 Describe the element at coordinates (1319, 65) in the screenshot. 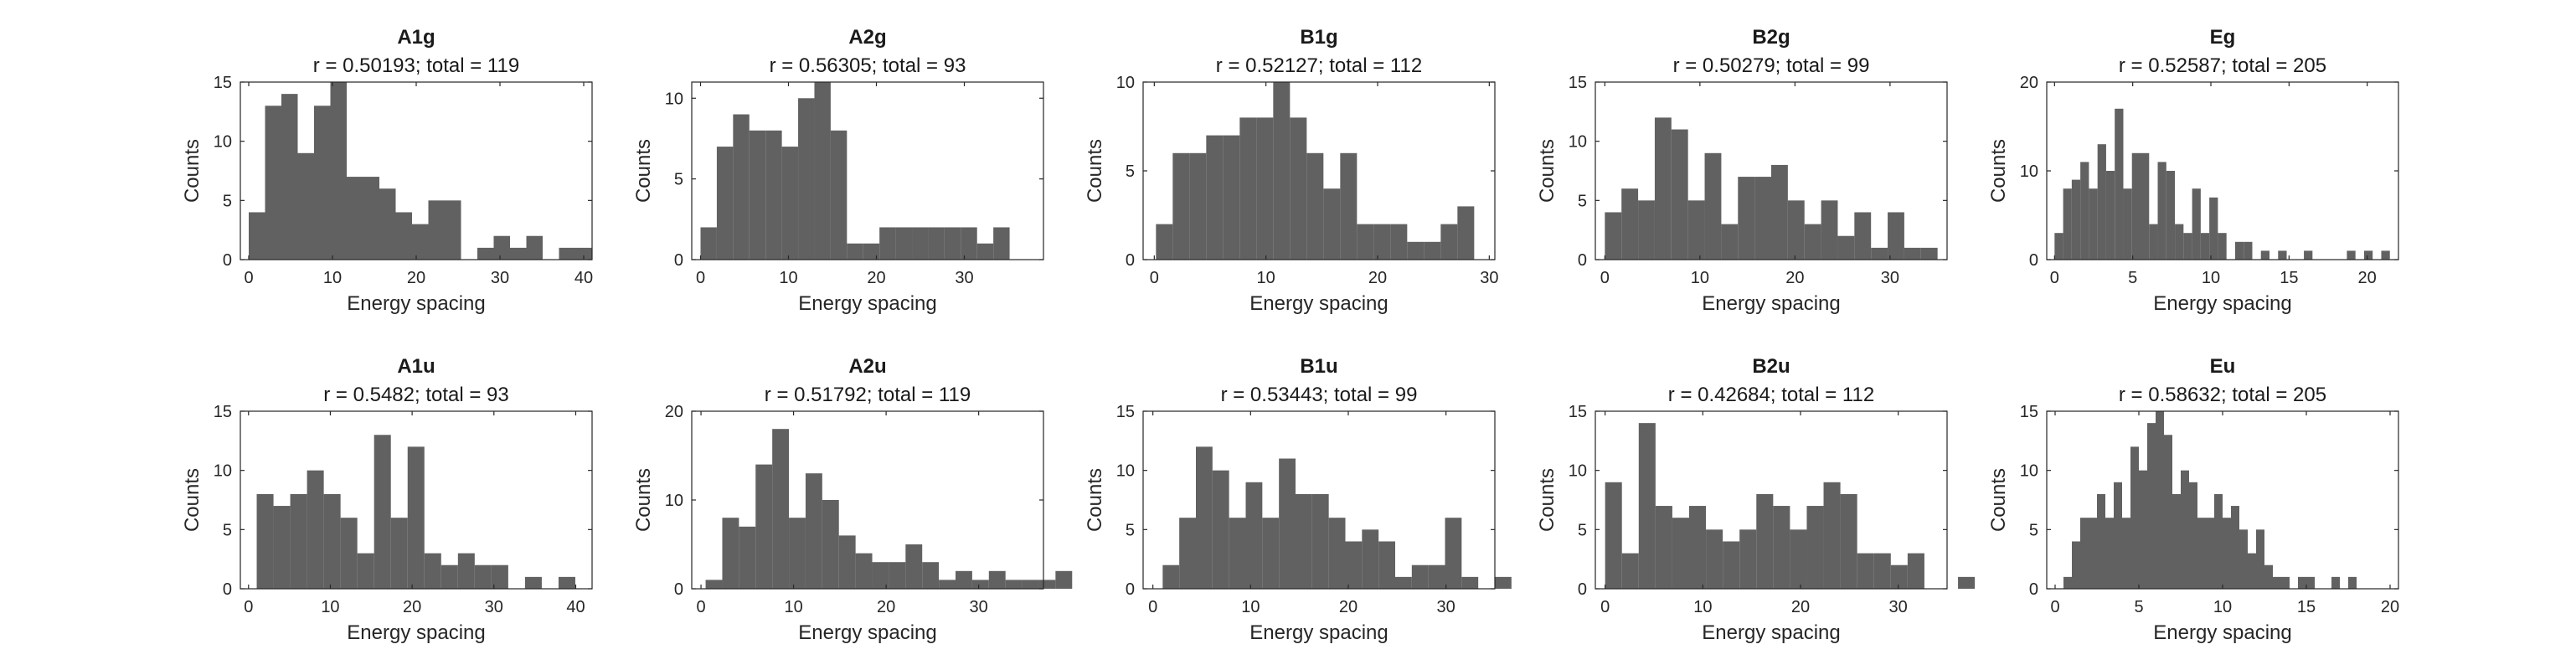

I see `panel-subtitle: r = 0.52127; total = 112` at that location.